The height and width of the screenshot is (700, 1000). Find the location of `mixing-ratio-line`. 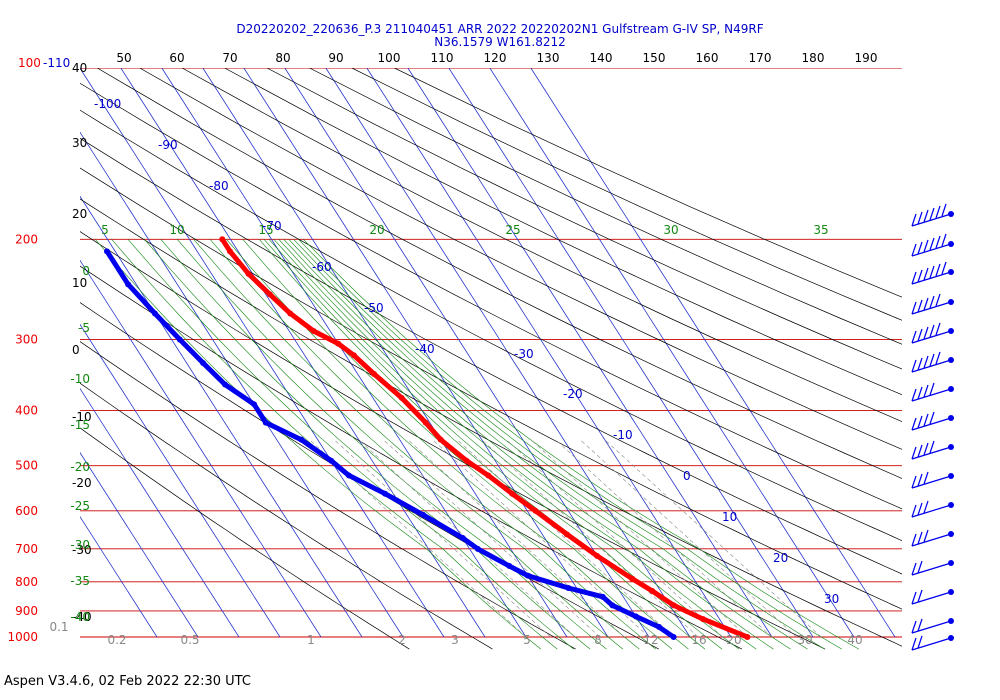

mixing-ratio-line is located at coordinates (492, 538).